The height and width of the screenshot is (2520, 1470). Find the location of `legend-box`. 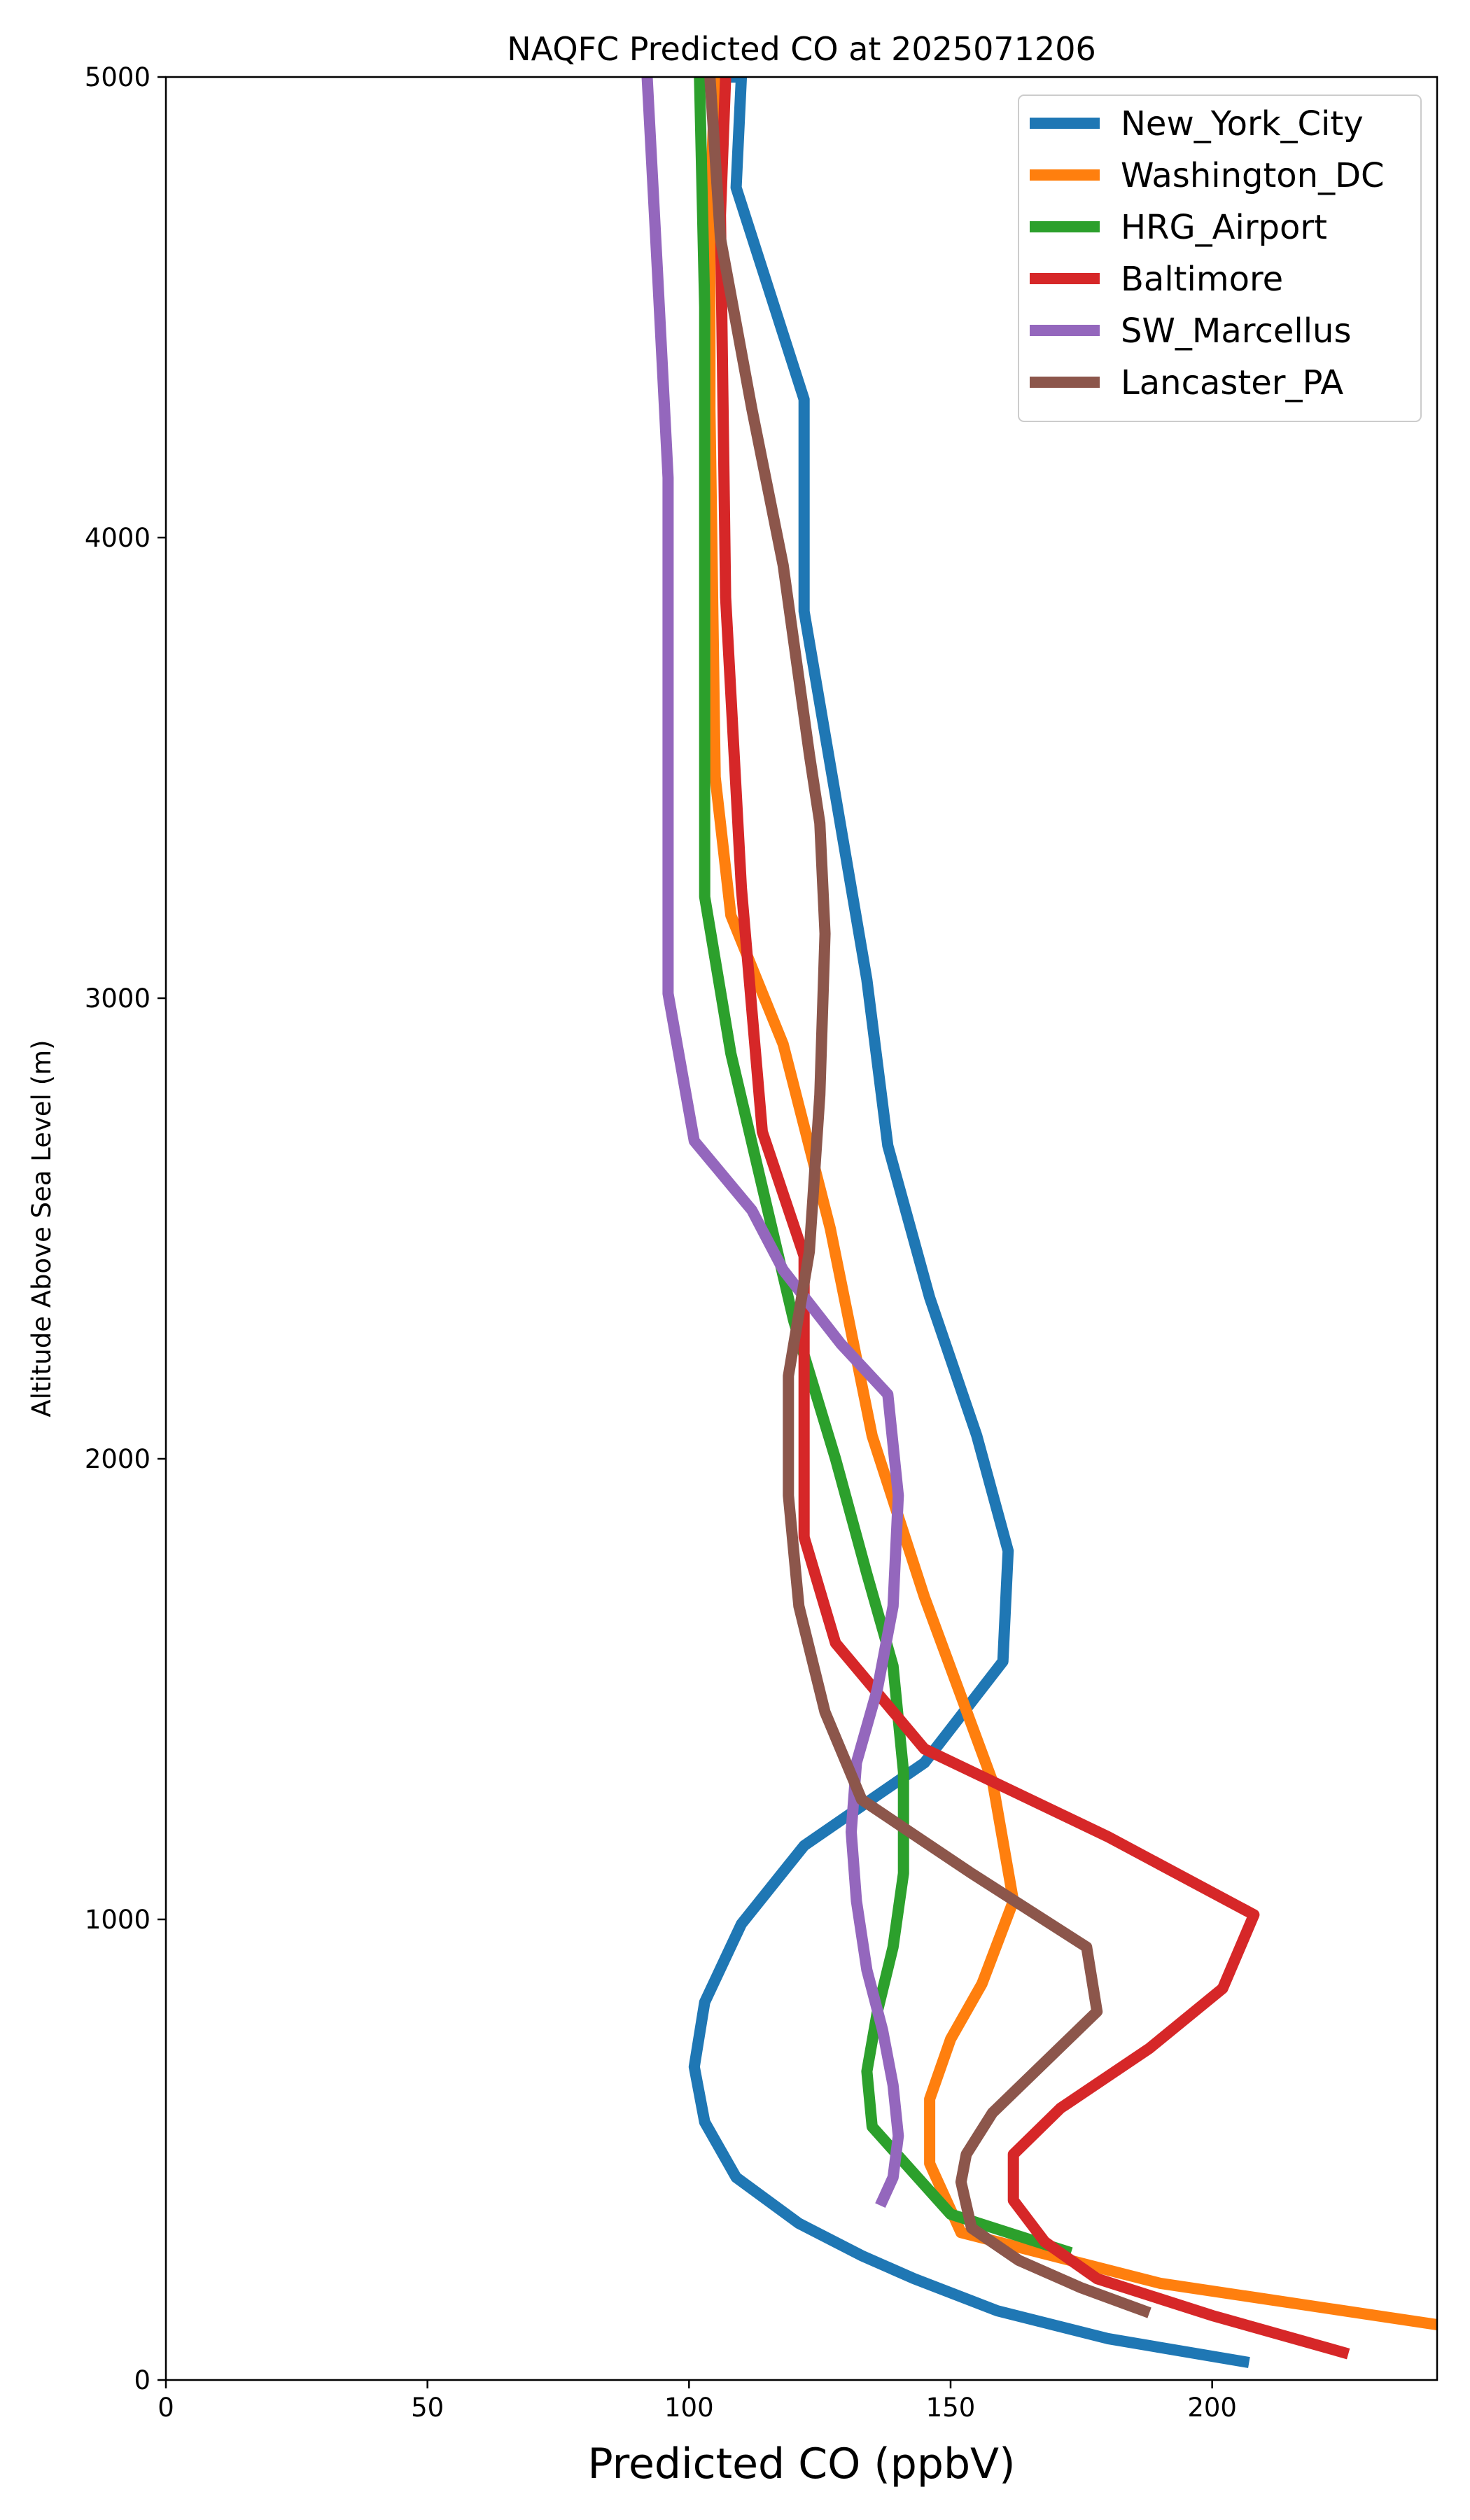

legend-box is located at coordinates (1220, 258).